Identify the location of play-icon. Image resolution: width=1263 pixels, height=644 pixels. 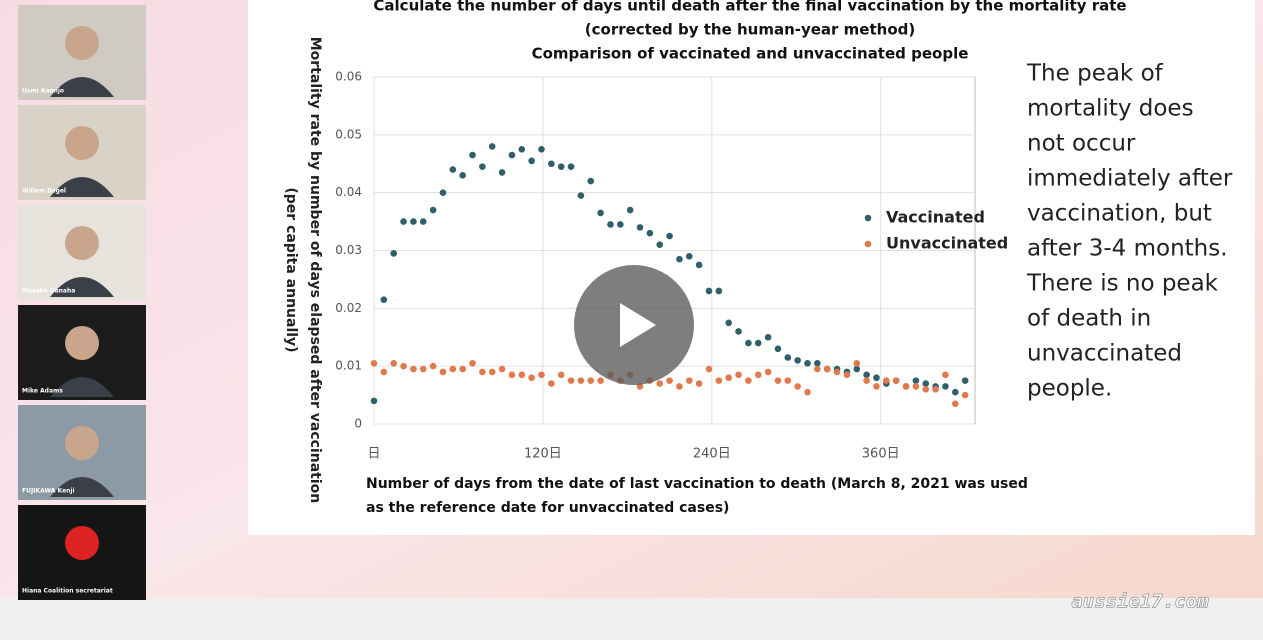
(638, 325).